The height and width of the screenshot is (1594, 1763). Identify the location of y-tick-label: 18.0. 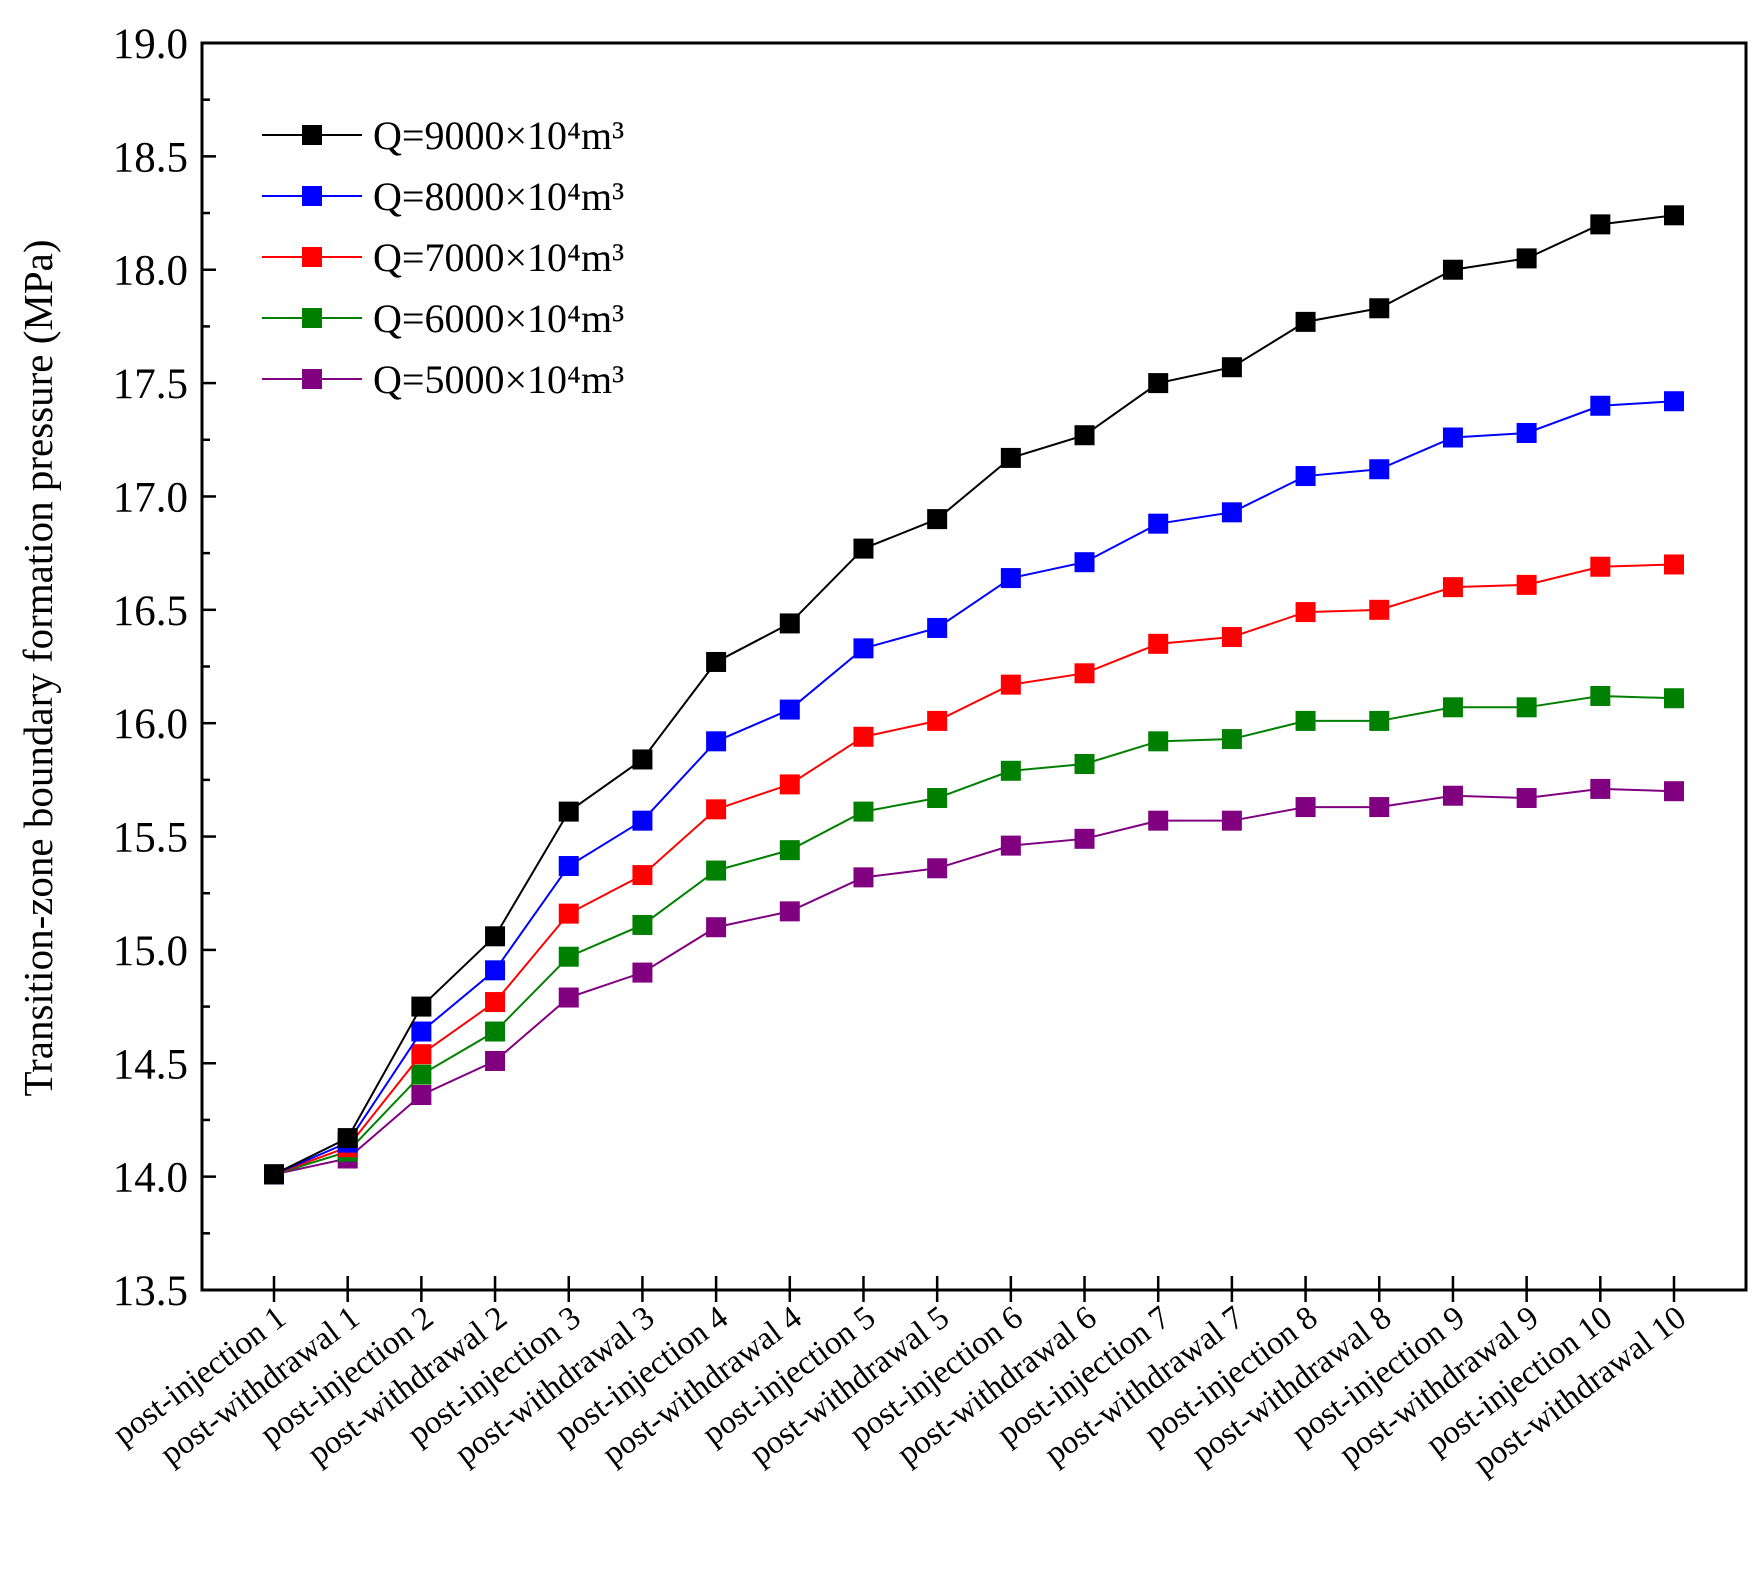
(150, 271).